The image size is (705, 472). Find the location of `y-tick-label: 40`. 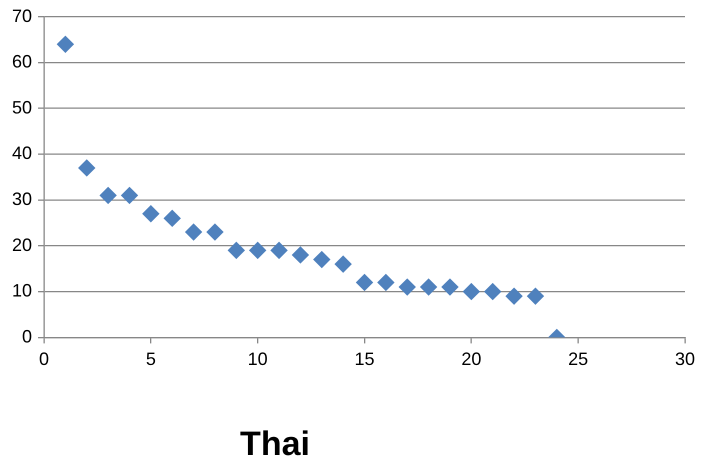

y-tick-label: 40 is located at coordinates (22, 153).